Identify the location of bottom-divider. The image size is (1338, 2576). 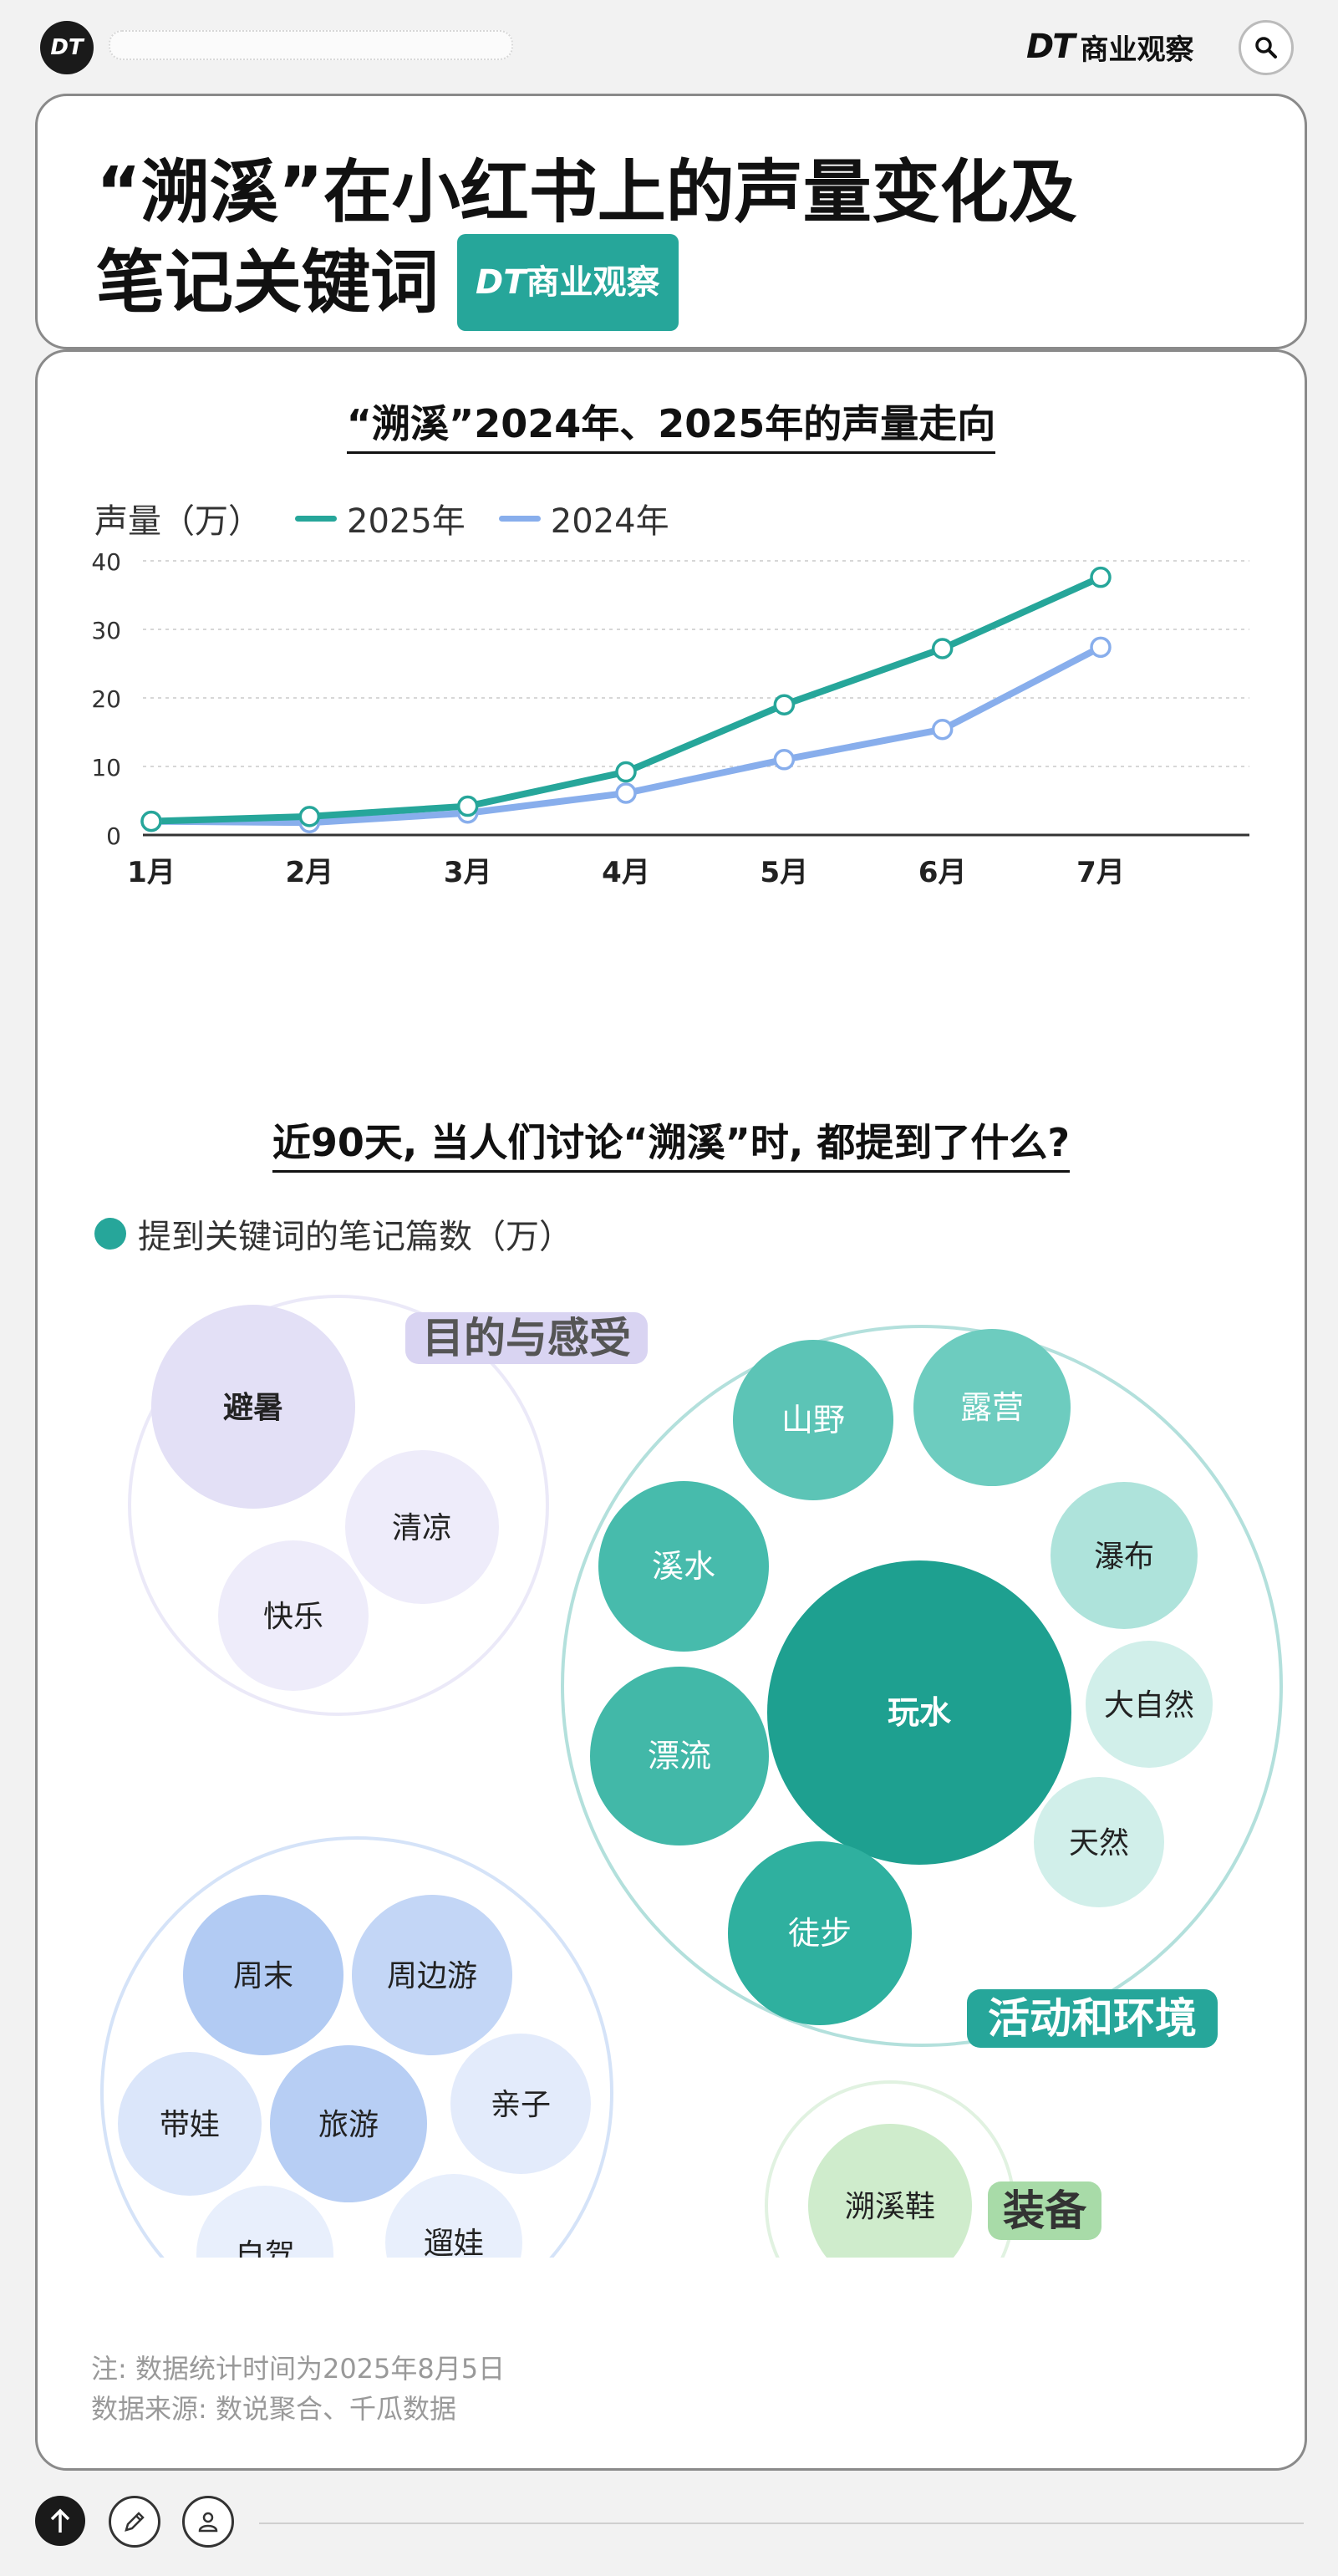
(781, 2523).